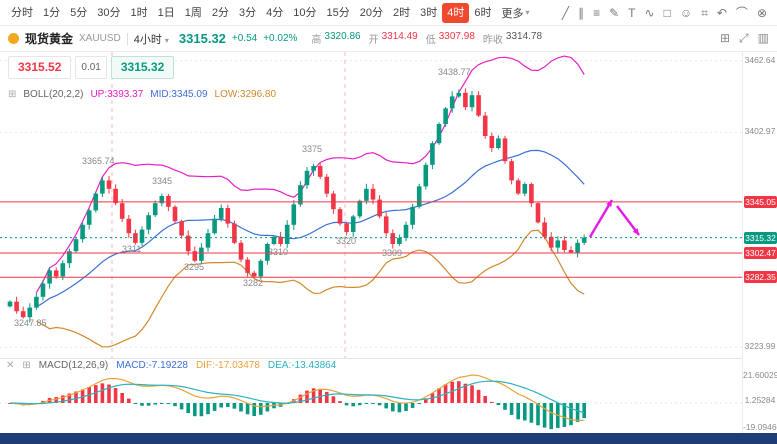  I want to click on timeframe-分时: 分时, so click(22, 12).